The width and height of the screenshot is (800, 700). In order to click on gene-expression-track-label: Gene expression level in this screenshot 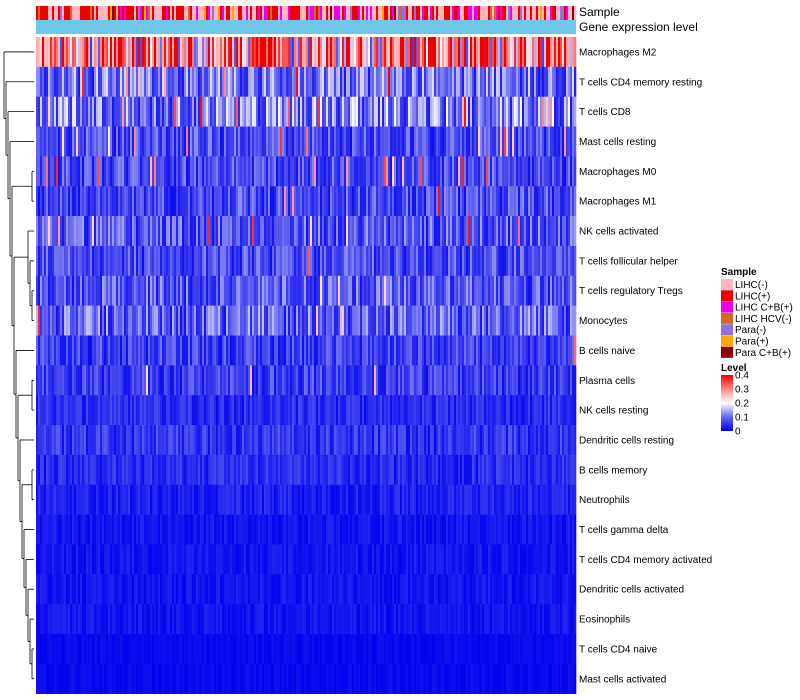, I will do `click(638, 27)`.